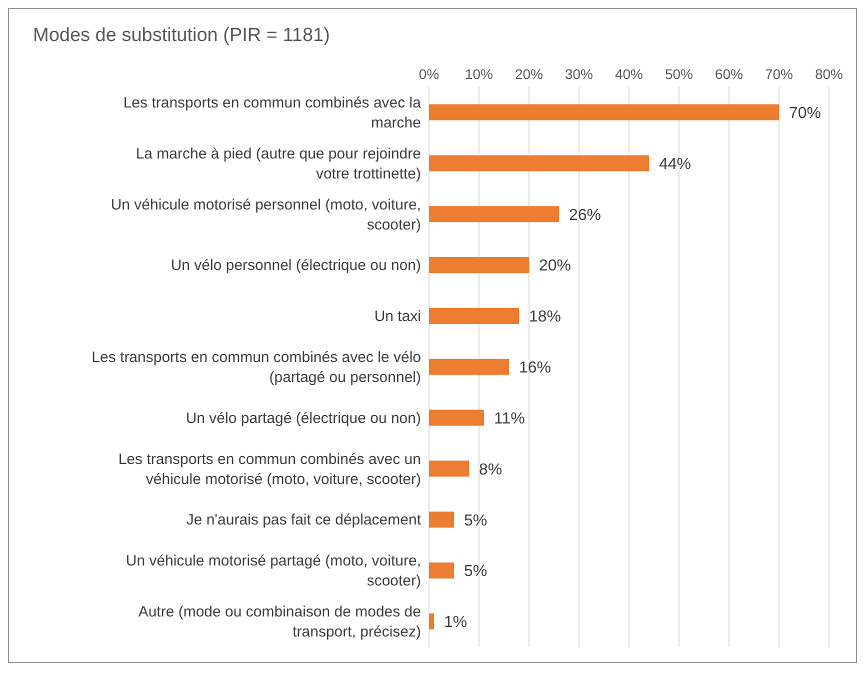 The height and width of the screenshot is (675, 865). What do you see at coordinates (181, 35) in the screenshot?
I see `text: Modes de substitution (PIR = 1181)` at bounding box center [181, 35].